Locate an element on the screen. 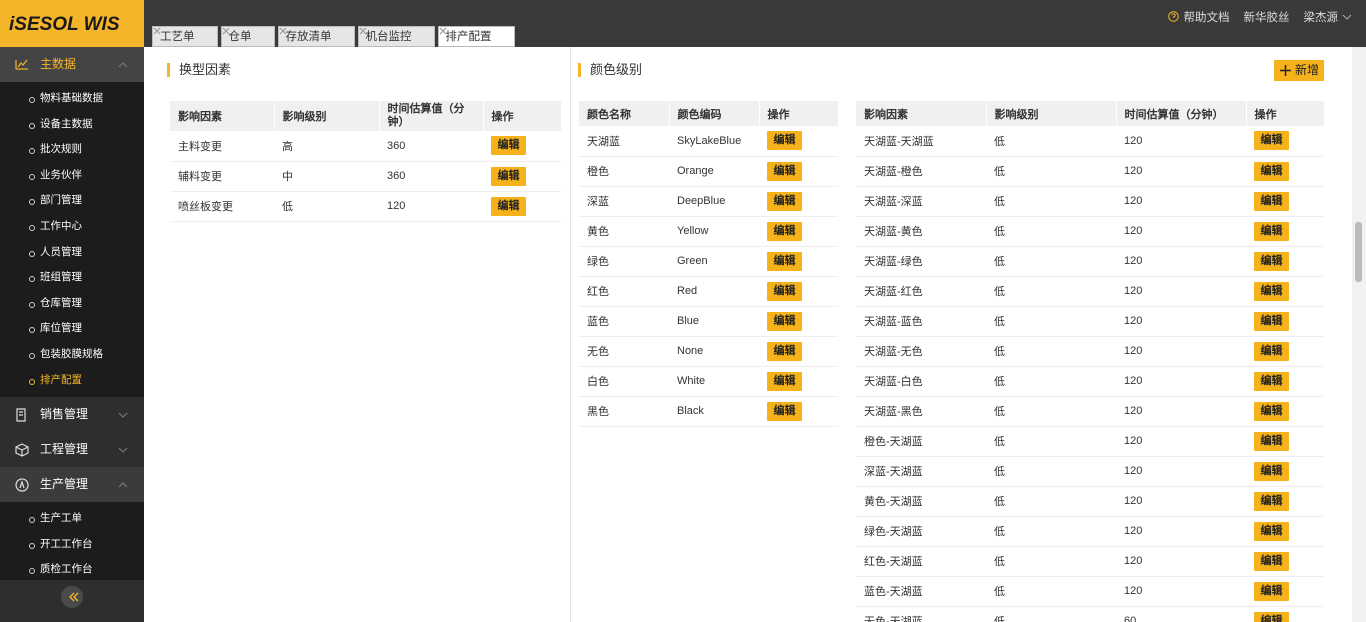 Image resolution: width=1366 pixels, height=622 pixels. column-header: 影响级别 is located at coordinates (1051, 113).